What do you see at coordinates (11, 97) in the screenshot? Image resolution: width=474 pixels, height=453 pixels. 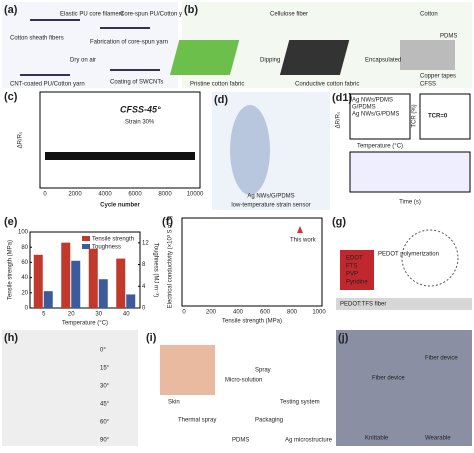 I see `panel-label: (c)` at bounding box center [11, 97].